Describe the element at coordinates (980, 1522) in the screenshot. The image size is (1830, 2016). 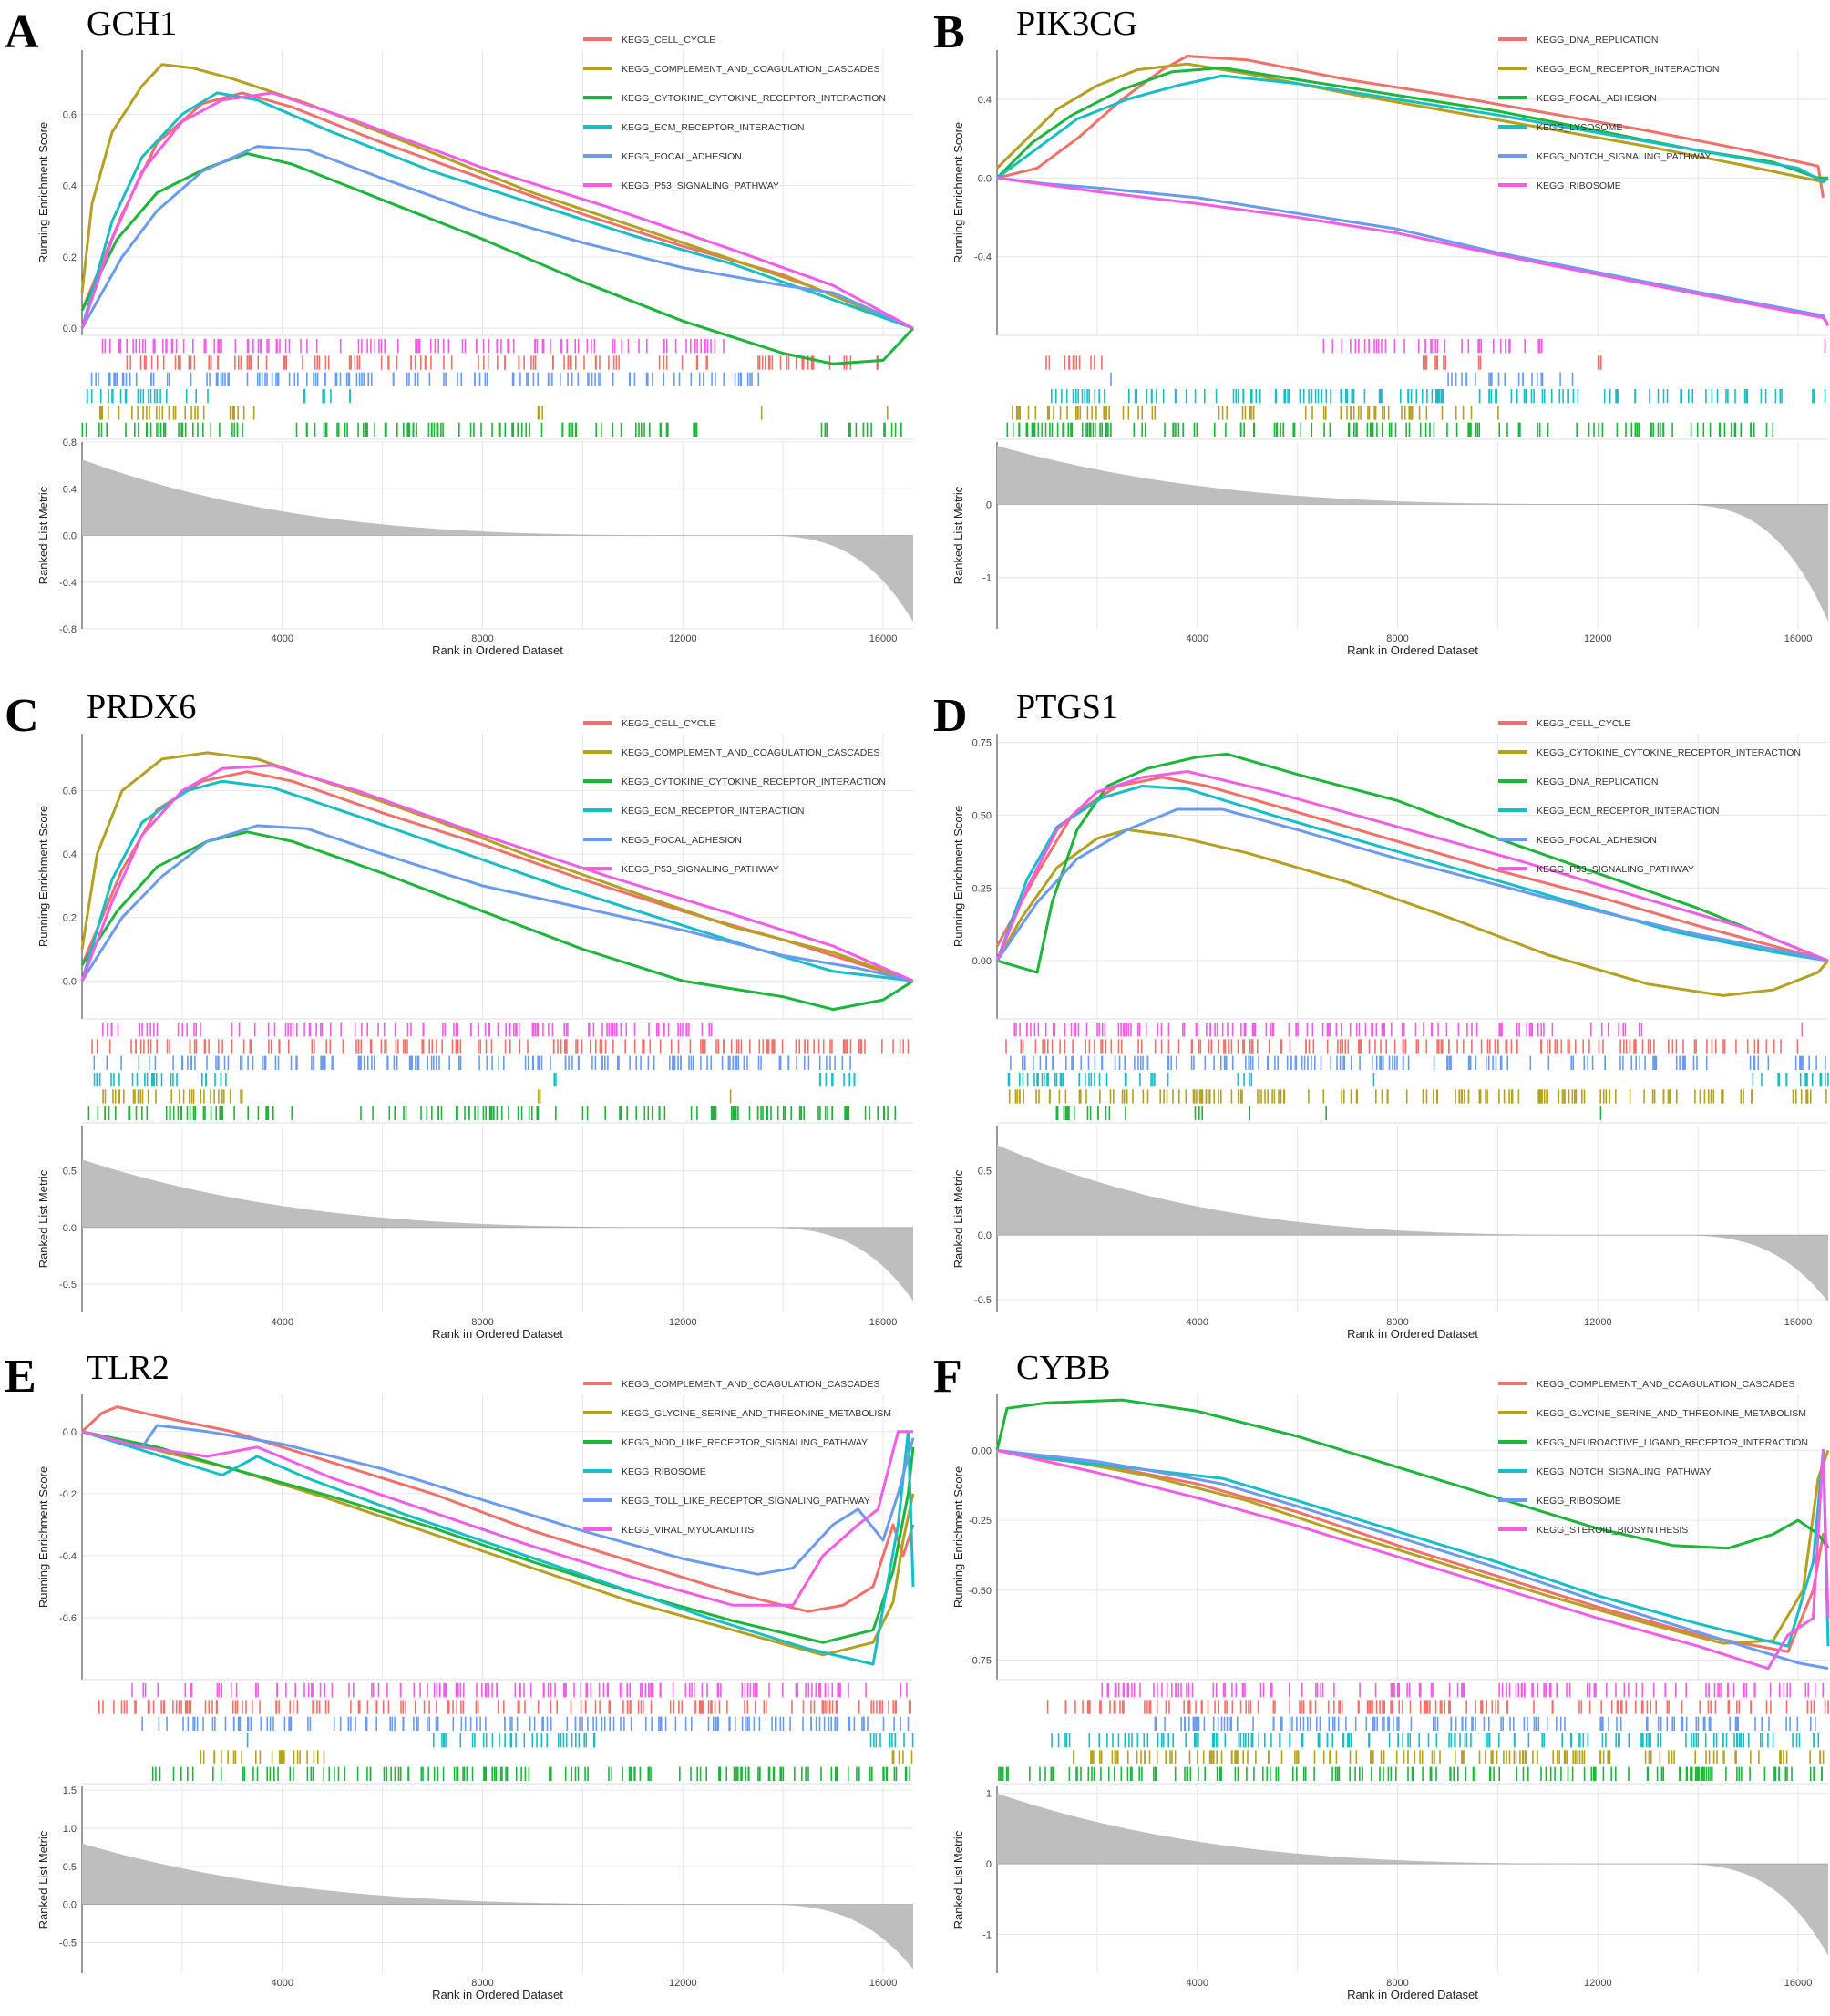
I see `y-tick-label: -0.25` at that location.